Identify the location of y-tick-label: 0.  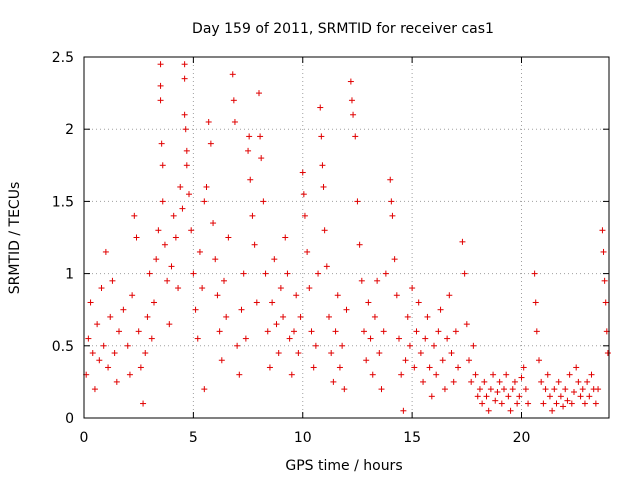
(69, 419).